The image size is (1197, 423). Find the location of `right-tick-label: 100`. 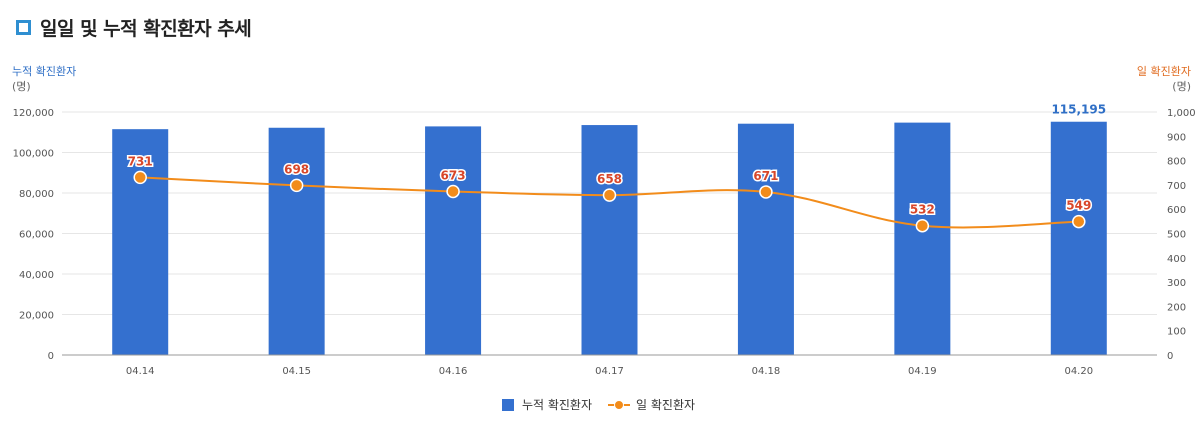

right-tick-label: 100 is located at coordinates (1176, 332).